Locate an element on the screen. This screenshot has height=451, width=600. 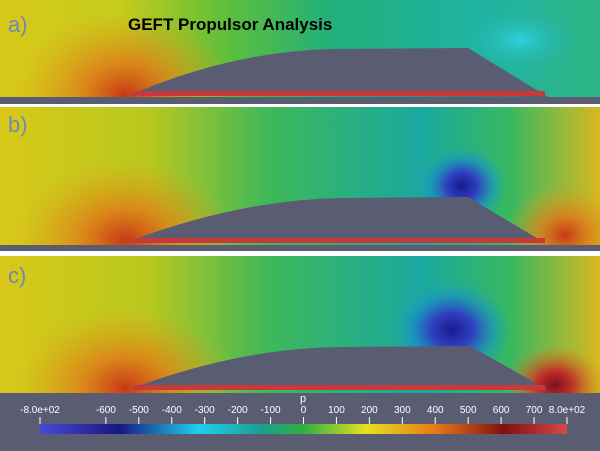
tick-label: -300 is located at coordinates (205, 410).